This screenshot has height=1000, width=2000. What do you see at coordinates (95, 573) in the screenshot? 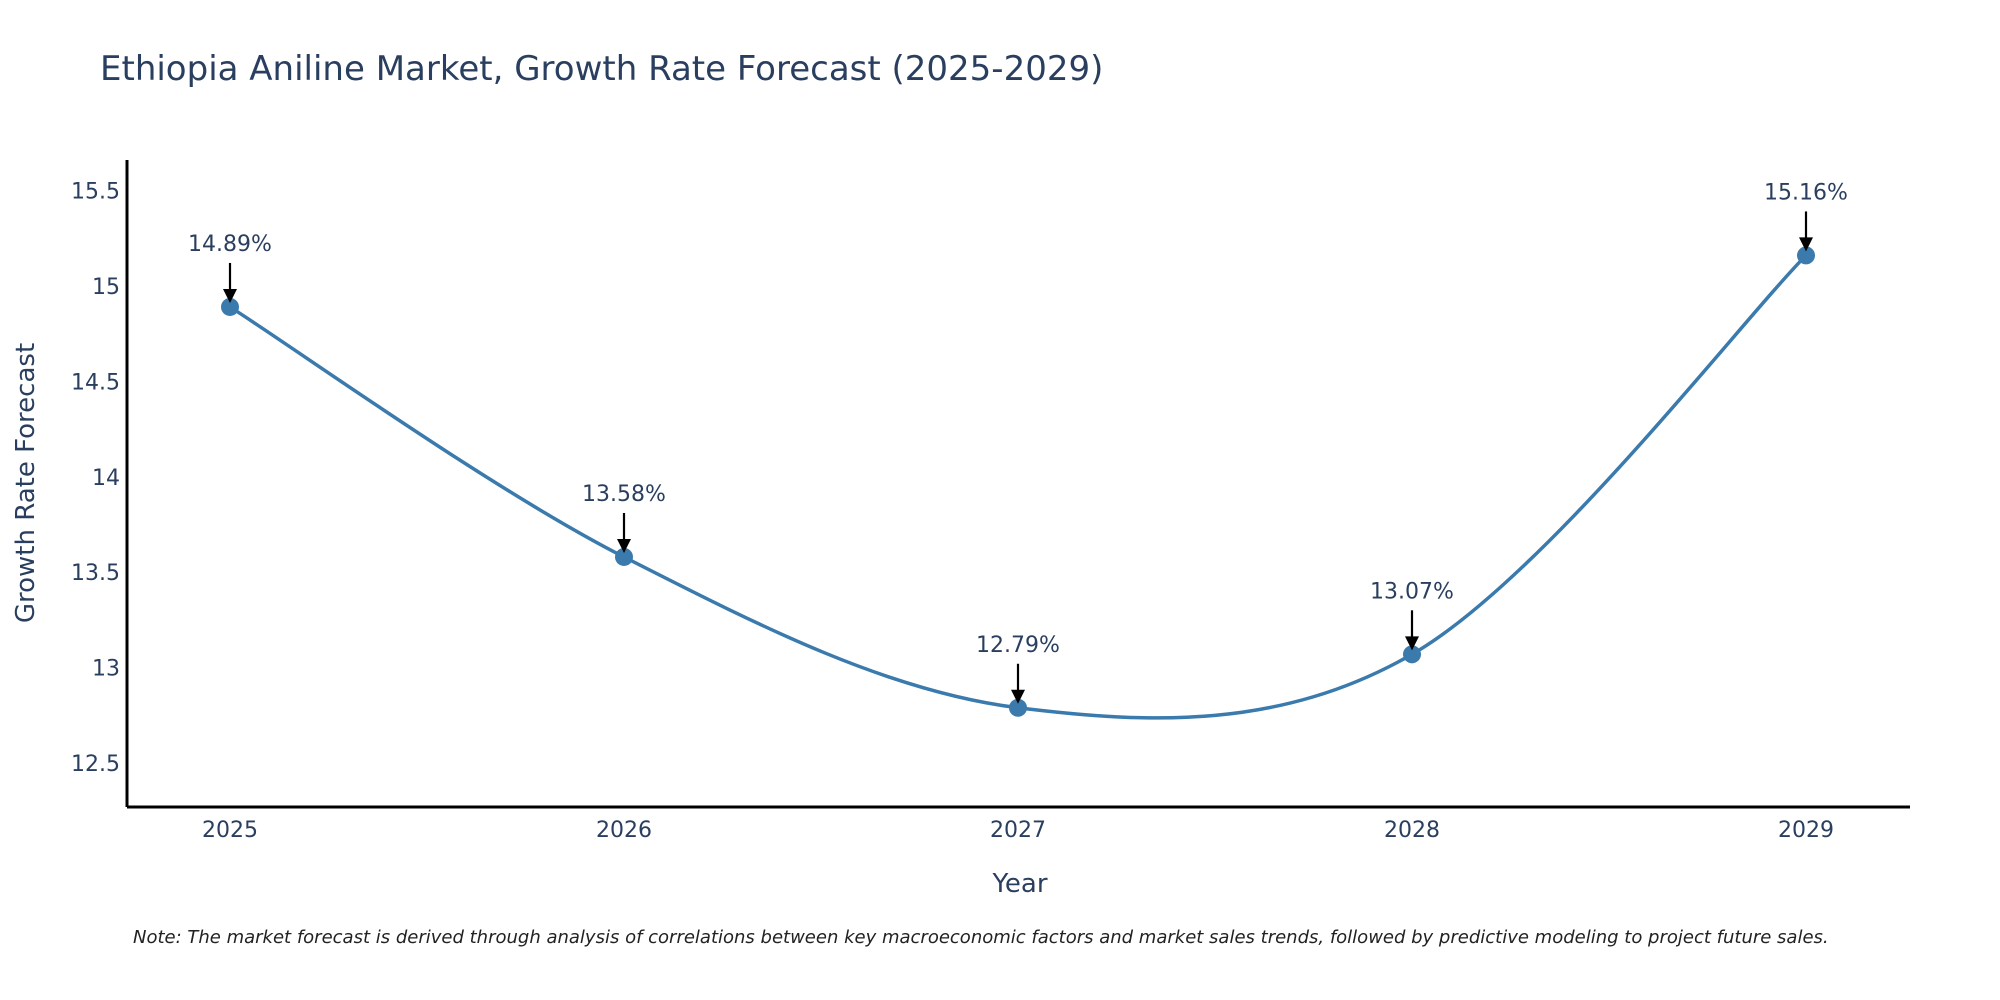
I see `y-tick-label: 13.5` at bounding box center [95, 573].